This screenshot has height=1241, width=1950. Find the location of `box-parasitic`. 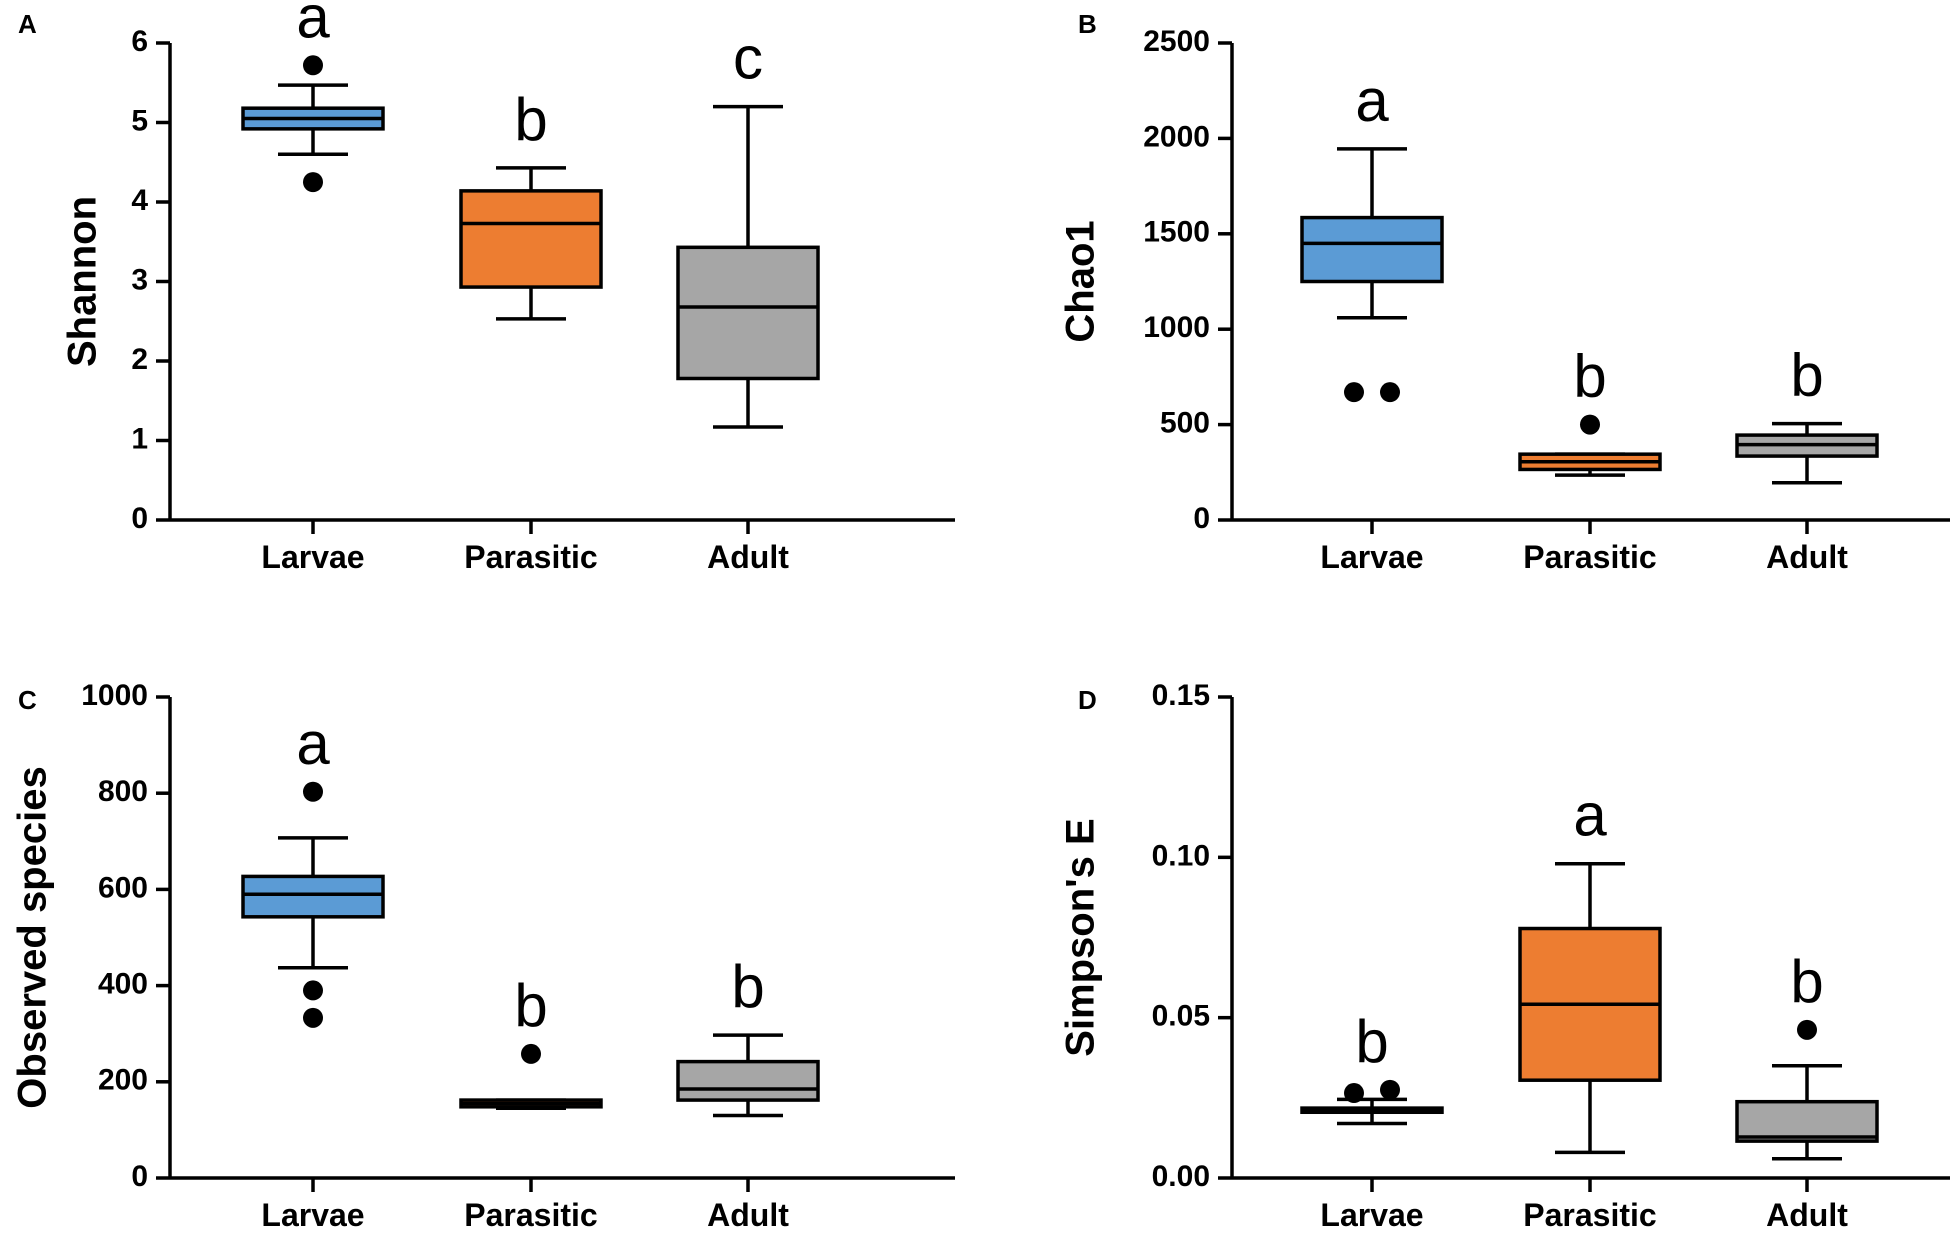

box-parasitic is located at coordinates (531, 239).